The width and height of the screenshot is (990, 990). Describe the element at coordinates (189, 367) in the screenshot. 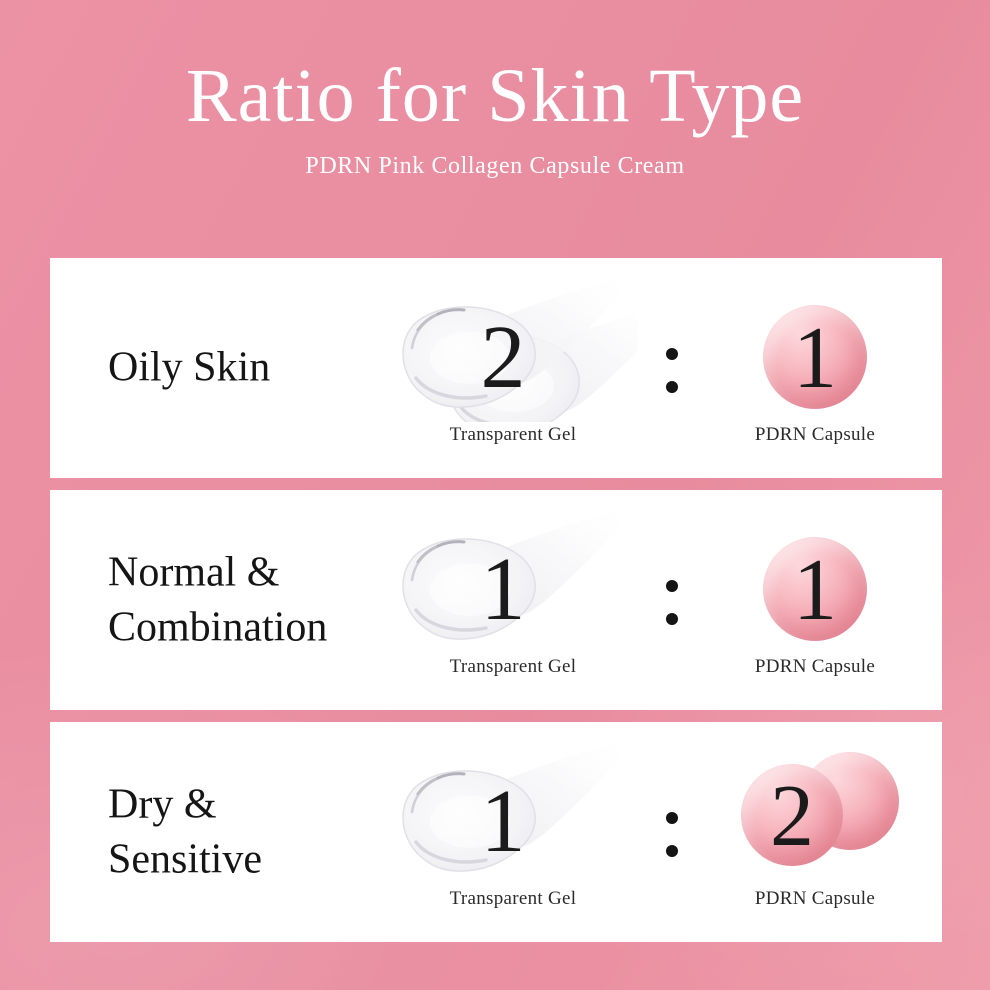

I see `skin-type-label: Oily Skin` at that location.